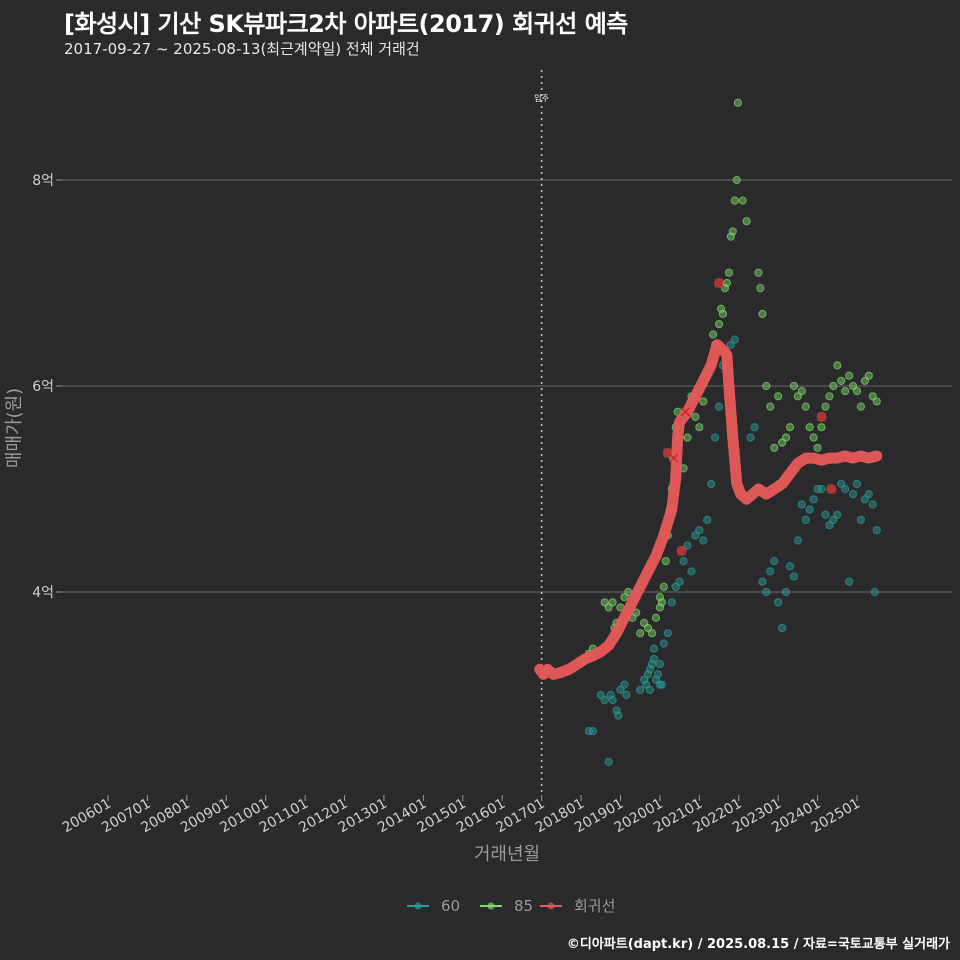  Describe the element at coordinates (507, 854) in the screenshot. I see `x-axis-title: 거래년월` at that location.